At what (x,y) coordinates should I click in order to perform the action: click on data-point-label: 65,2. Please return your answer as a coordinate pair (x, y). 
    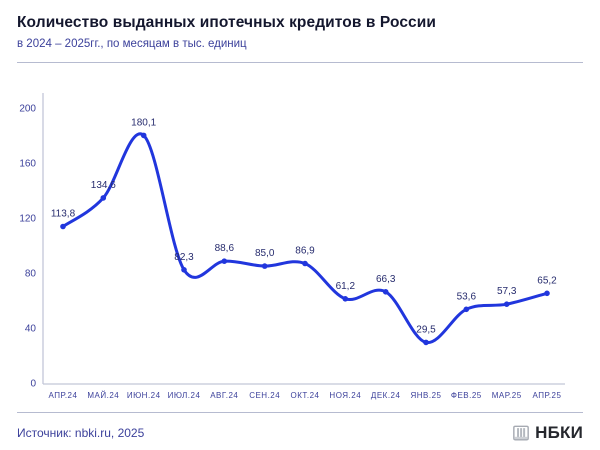
    Looking at the image, I should click on (547, 280).